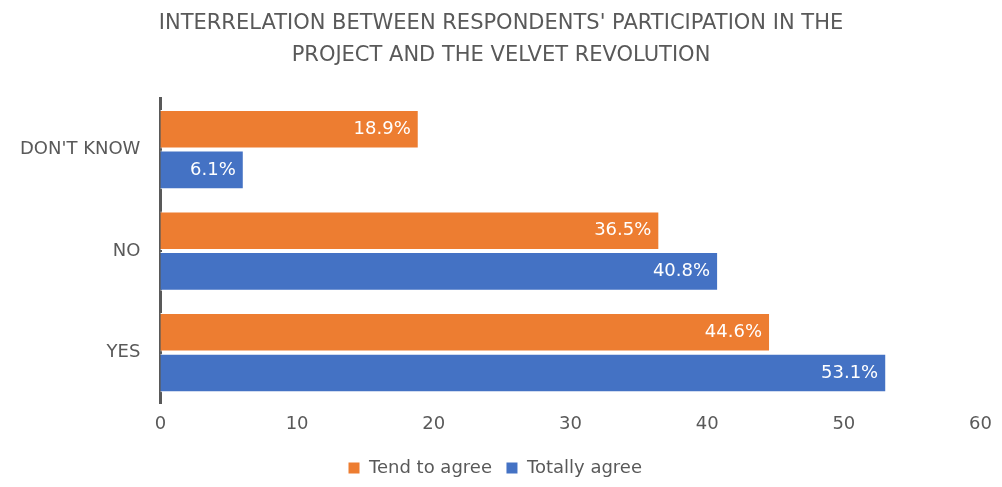 The width and height of the screenshot is (1002, 487). Describe the element at coordinates (126, 249) in the screenshot. I see `y-tick-label: NO` at that location.